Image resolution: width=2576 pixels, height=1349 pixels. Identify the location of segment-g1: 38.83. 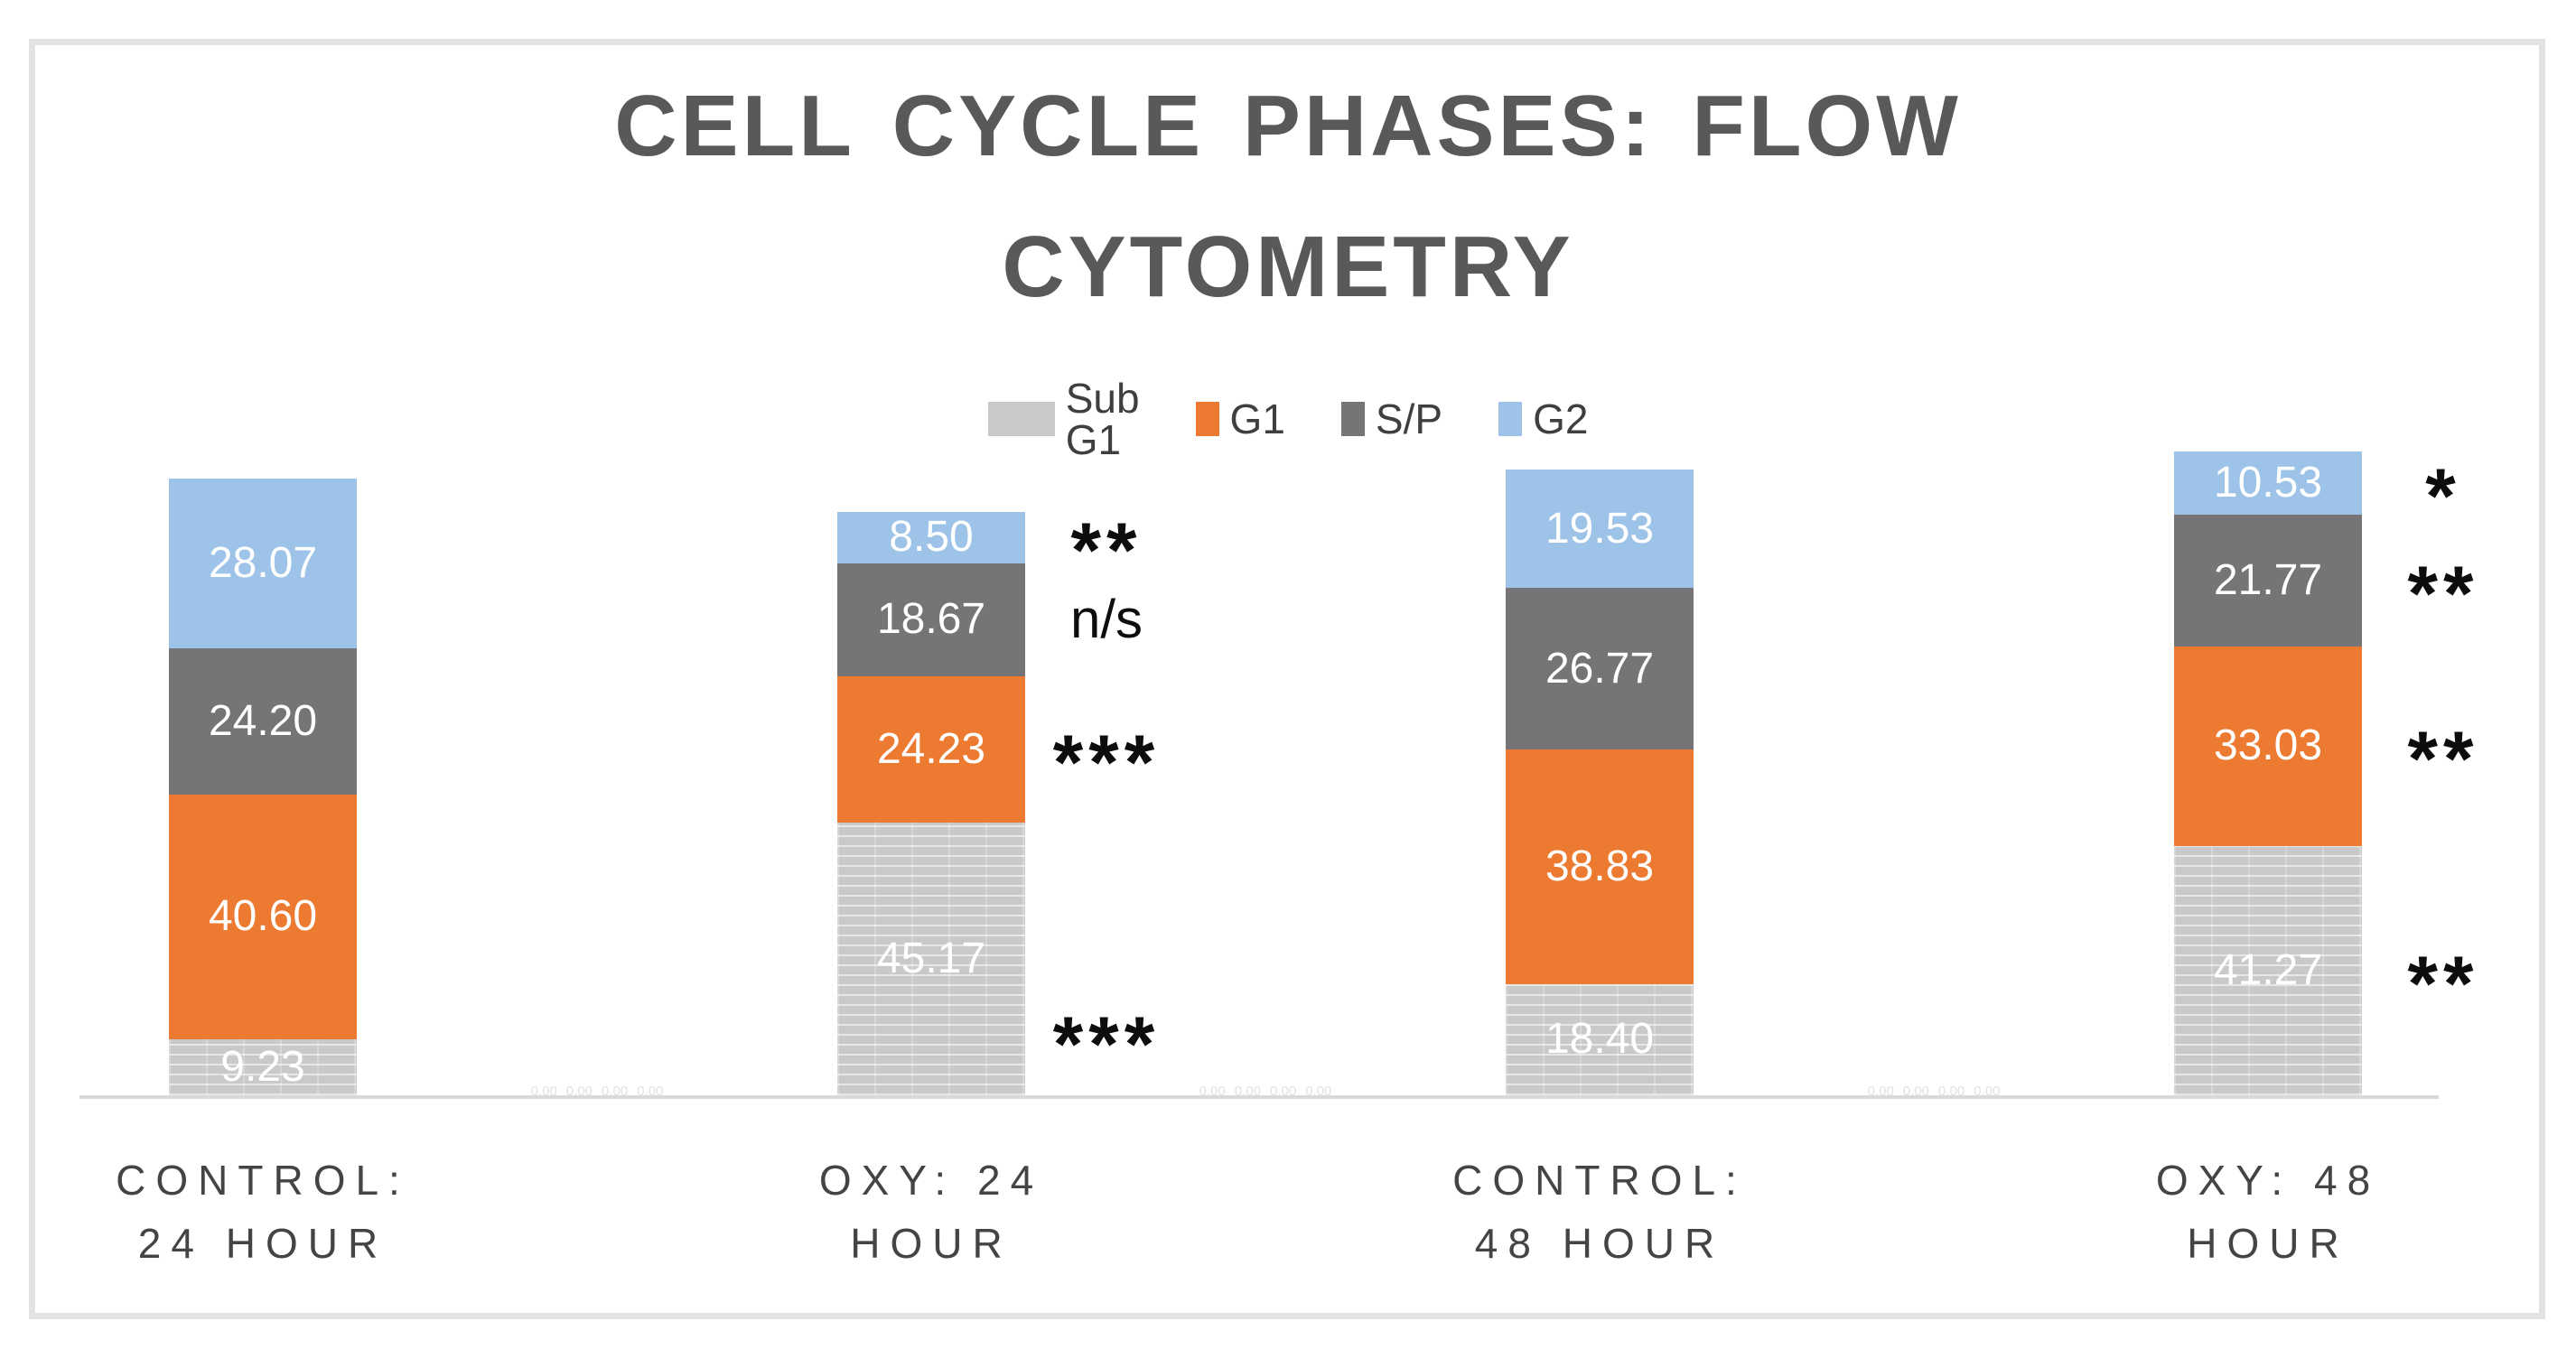
(1600, 866).